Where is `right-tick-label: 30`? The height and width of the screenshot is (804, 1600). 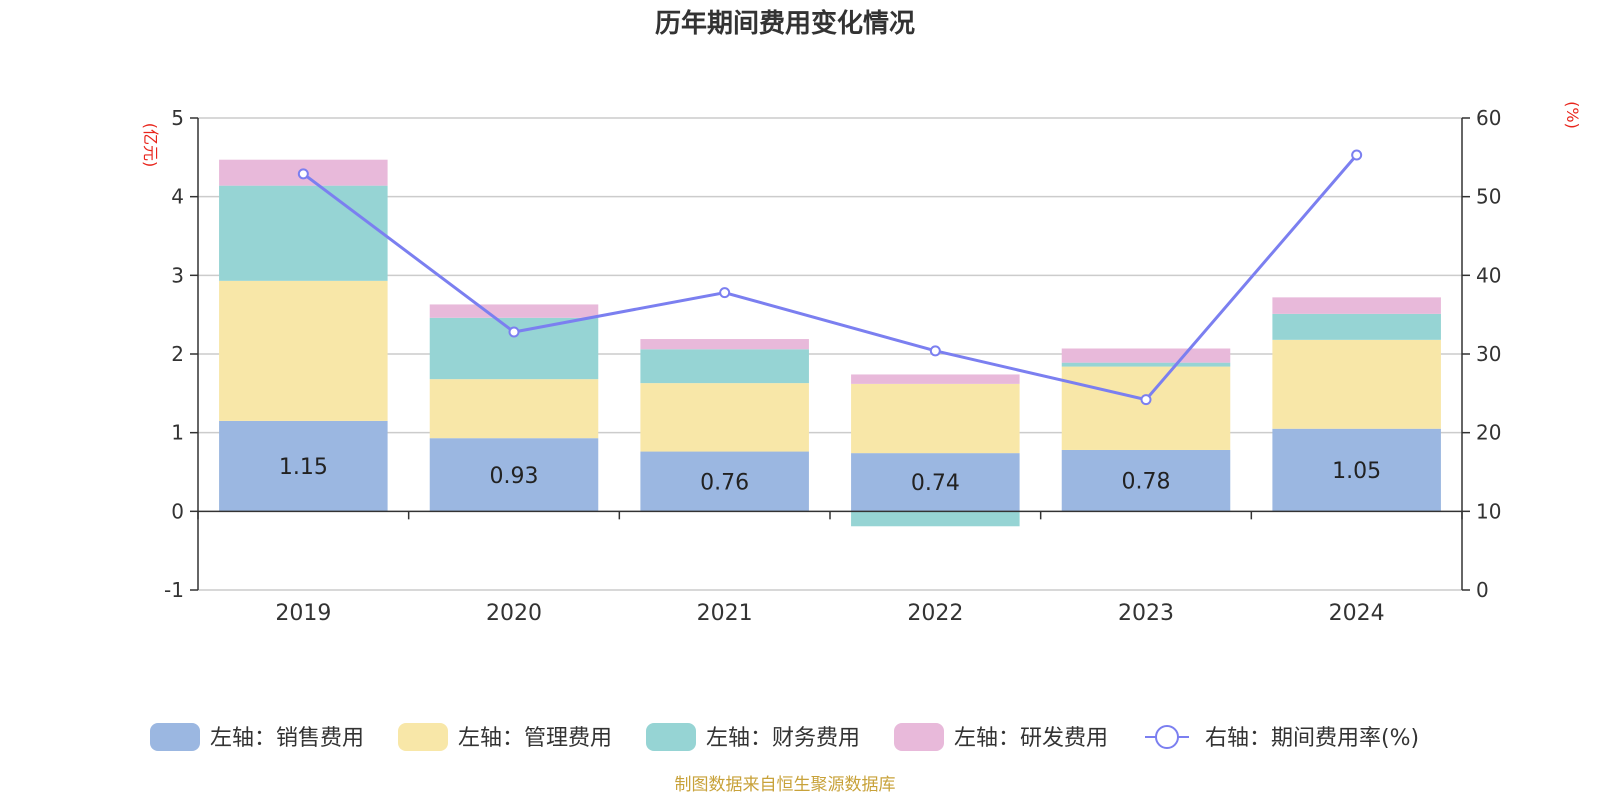
right-tick-label: 30 is located at coordinates (1488, 354).